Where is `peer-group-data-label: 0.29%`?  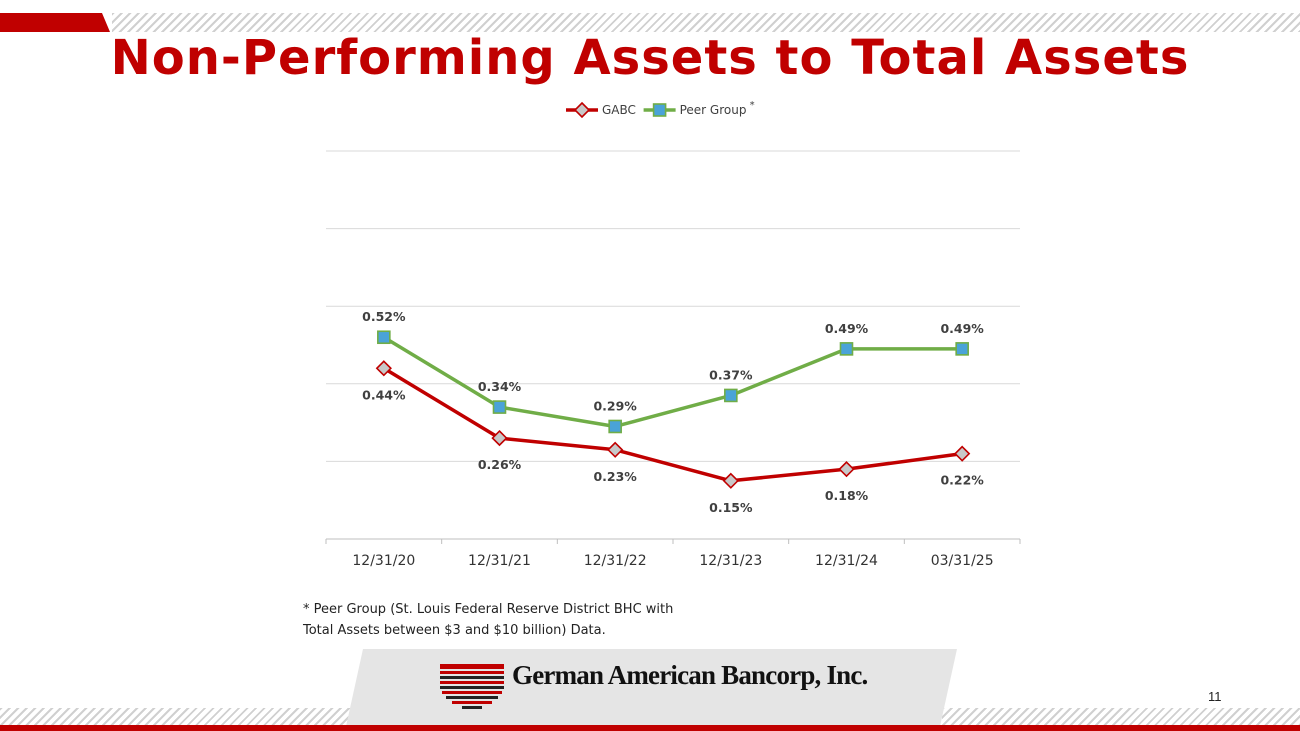
peer-group-data-label: 0.29% is located at coordinates (615, 405).